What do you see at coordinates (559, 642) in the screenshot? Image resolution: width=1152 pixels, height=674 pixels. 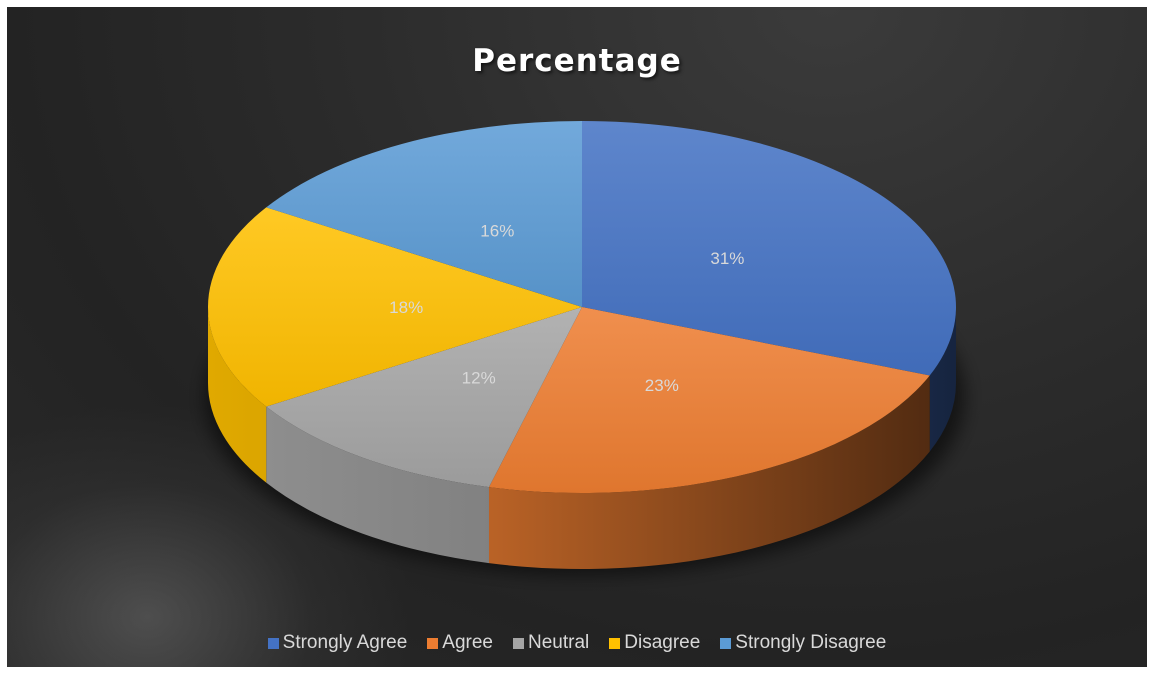 I see `legend-label: Neutral` at bounding box center [559, 642].